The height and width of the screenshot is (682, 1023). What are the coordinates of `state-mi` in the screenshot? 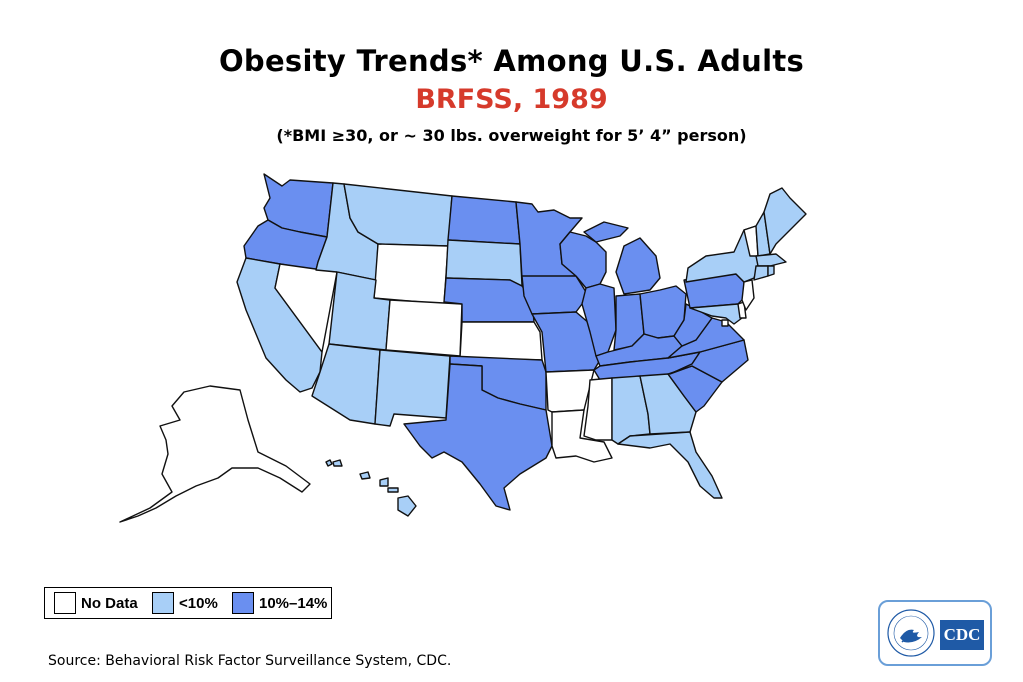 It's located at (622, 258).